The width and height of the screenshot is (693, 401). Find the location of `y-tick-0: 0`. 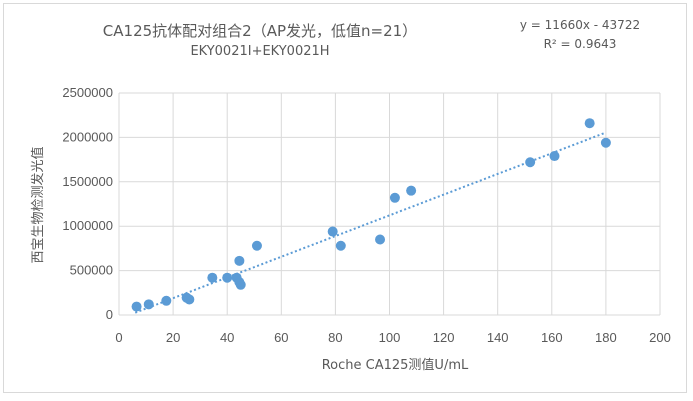

y-tick-0: 0 is located at coordinates (109, 314).